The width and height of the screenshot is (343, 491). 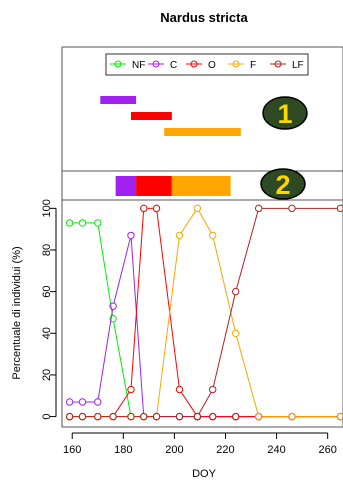 What do you see at coordinates (49, 309) in the screenshot?
I see `y-axis: 0 20 40 60 80 100` at bounding box center [49, 309].